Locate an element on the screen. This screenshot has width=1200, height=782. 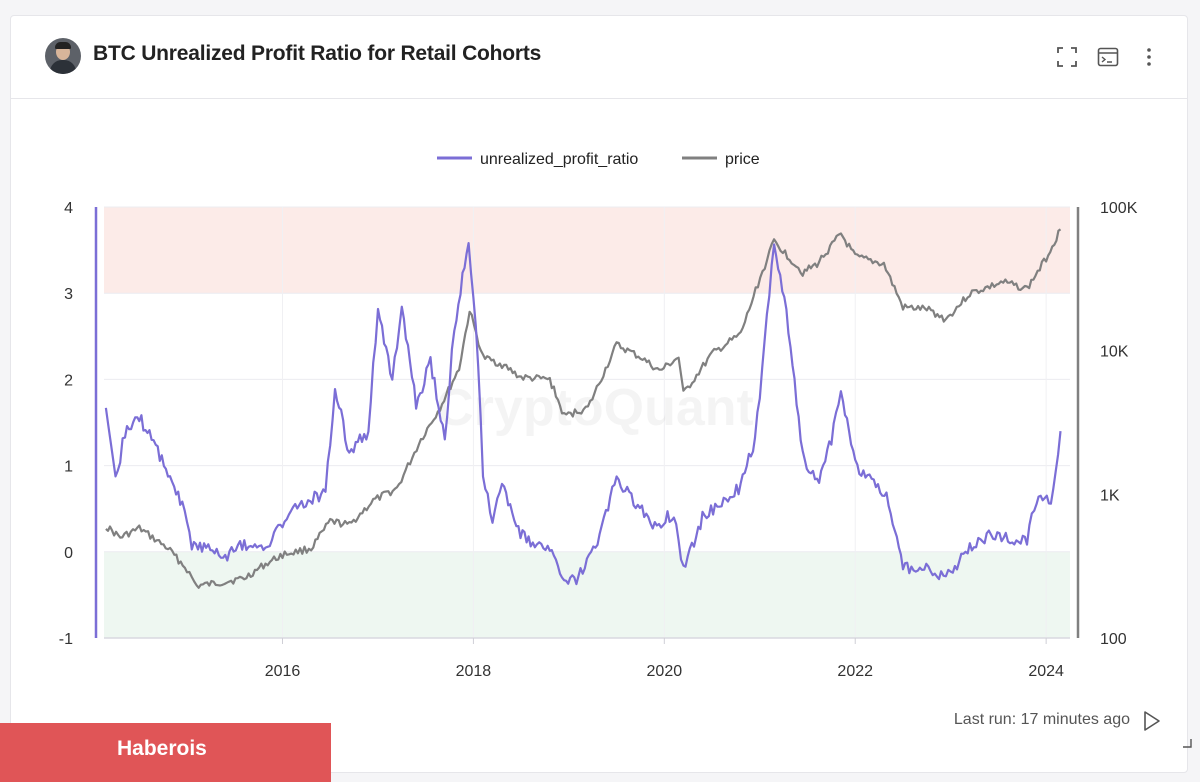
more-vert-icon is located at coordinates (1149, 57).